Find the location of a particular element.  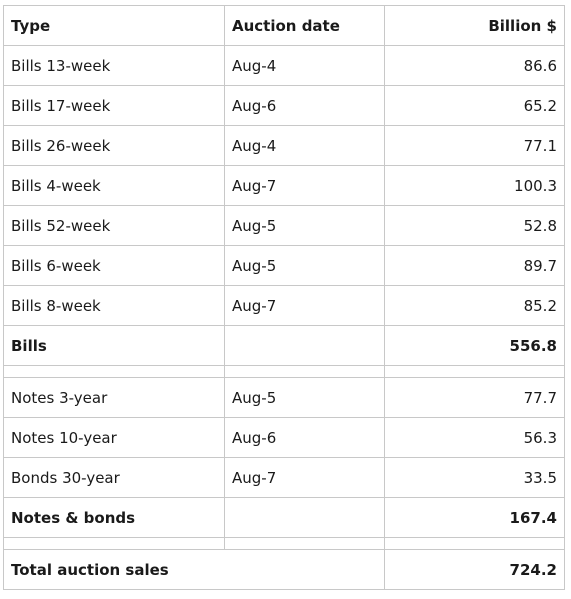

subtotal-row-notes: Notes & bonds 167.4 is located at coordinates (284, 517).